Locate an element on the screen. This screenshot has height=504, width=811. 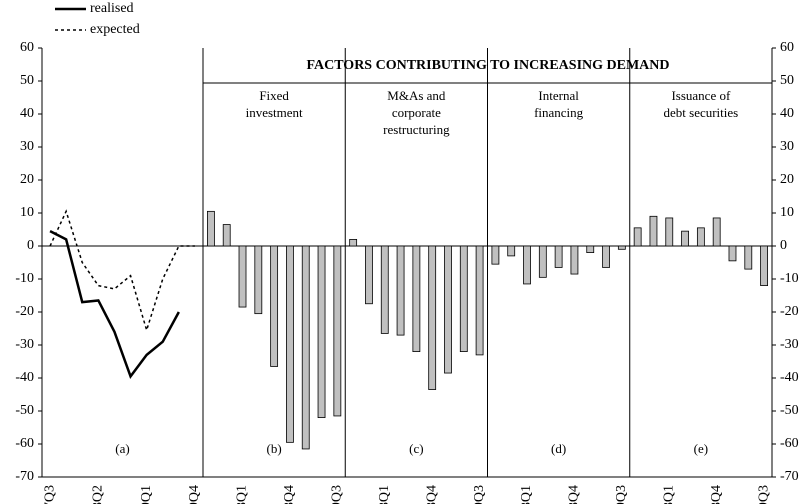
y2-tick-label: 0 is located at coordinates (783, 245).